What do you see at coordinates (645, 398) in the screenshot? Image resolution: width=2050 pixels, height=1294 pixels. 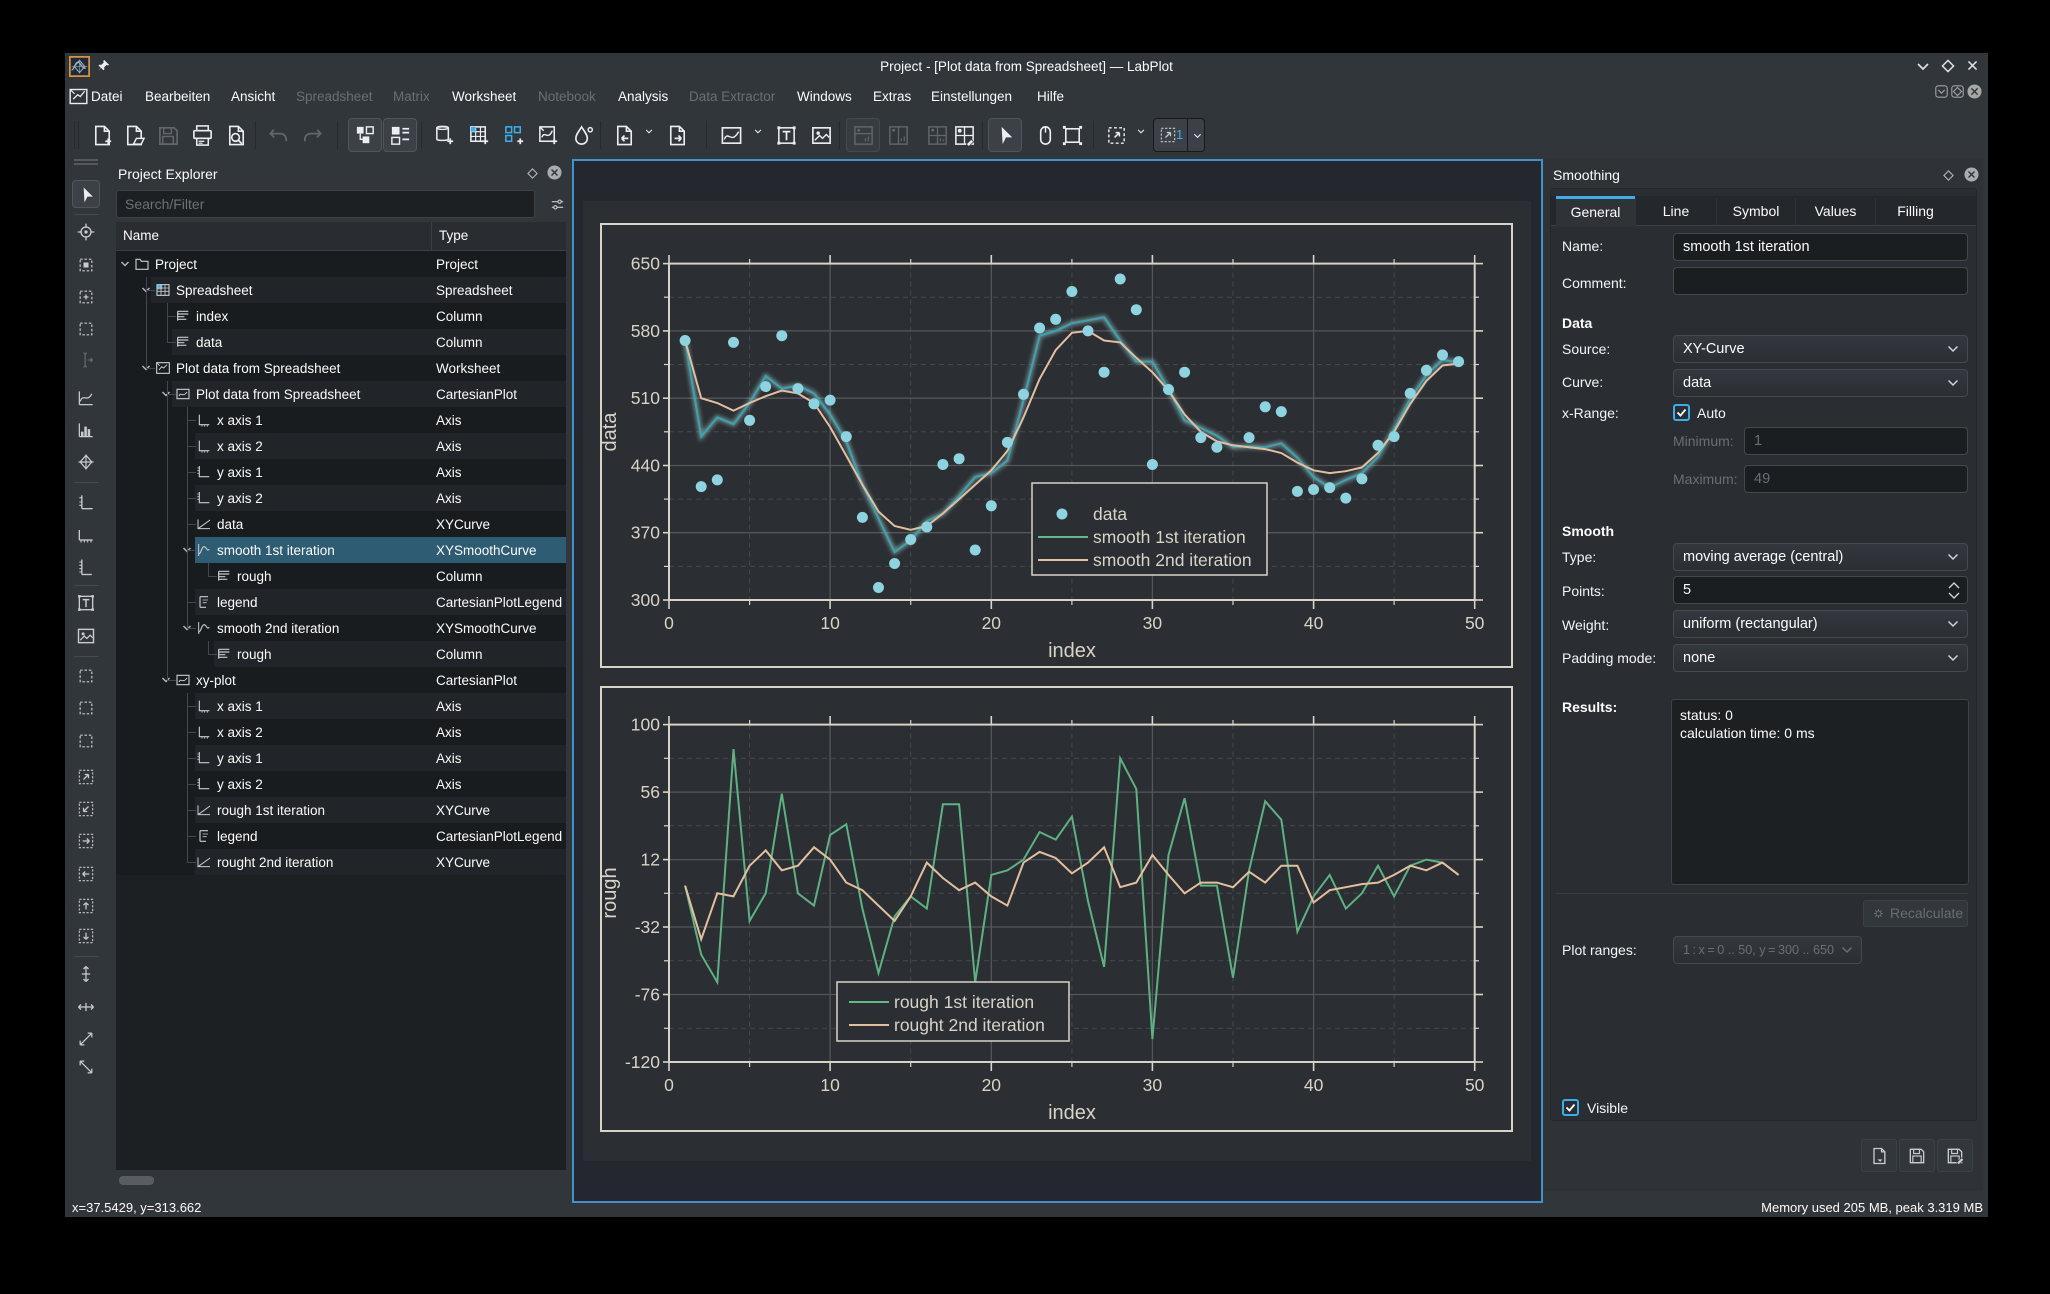 I see `svg-text: 510` at bounding box center [645, 398].